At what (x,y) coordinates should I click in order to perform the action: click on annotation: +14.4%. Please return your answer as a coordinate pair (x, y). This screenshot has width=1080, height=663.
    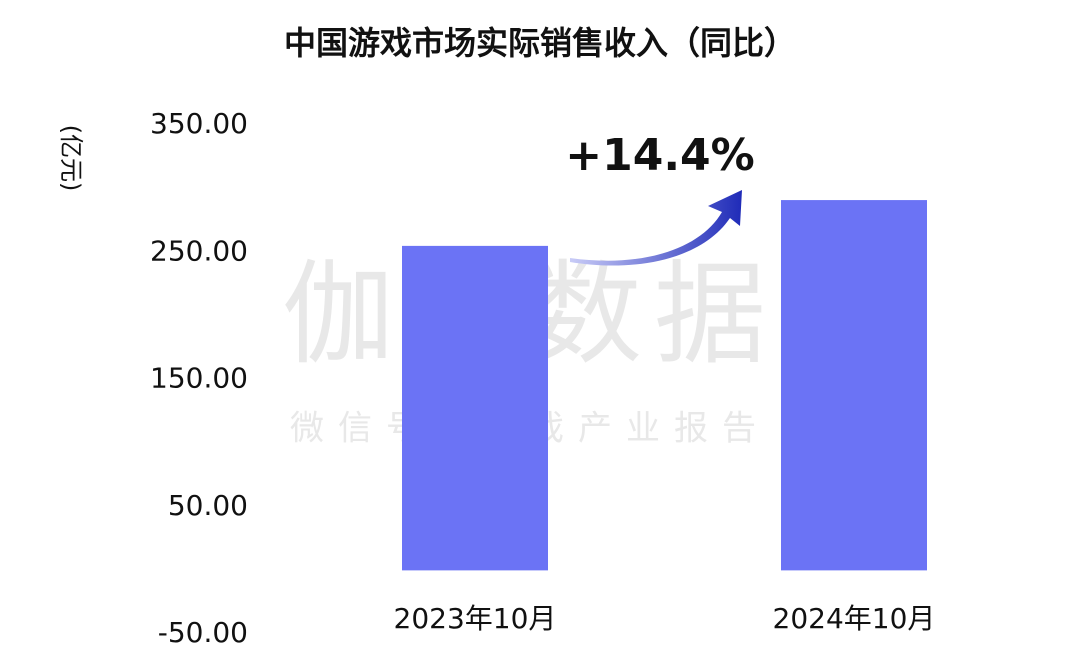
    Looking at the image, I should click on (660, 155).